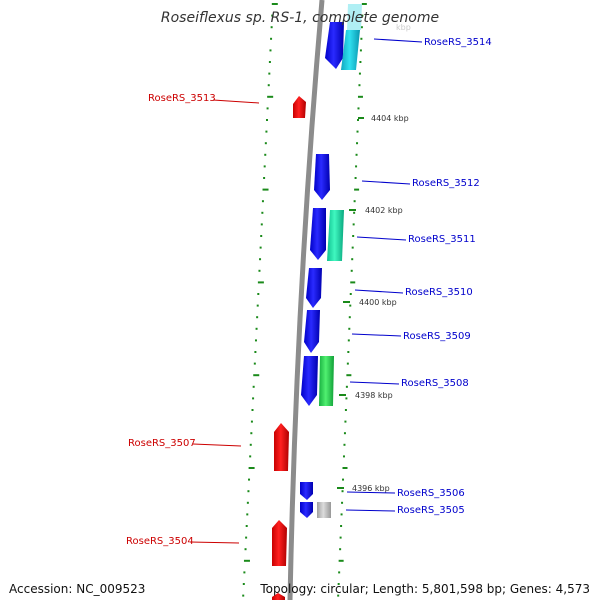 The image size is (600, 600). Describe the element at coordinates (354, 17) in the screenshot. I see `feature-cyan-cap` at that location.